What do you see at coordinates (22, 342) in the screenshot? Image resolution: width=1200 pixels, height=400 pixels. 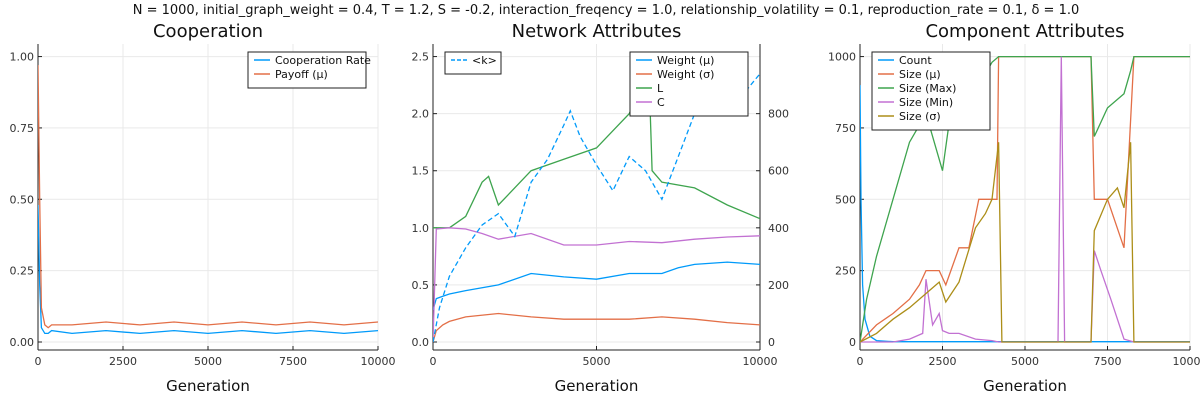 I see `y-tick-label: 0.00` at bounding box center [22, 342].